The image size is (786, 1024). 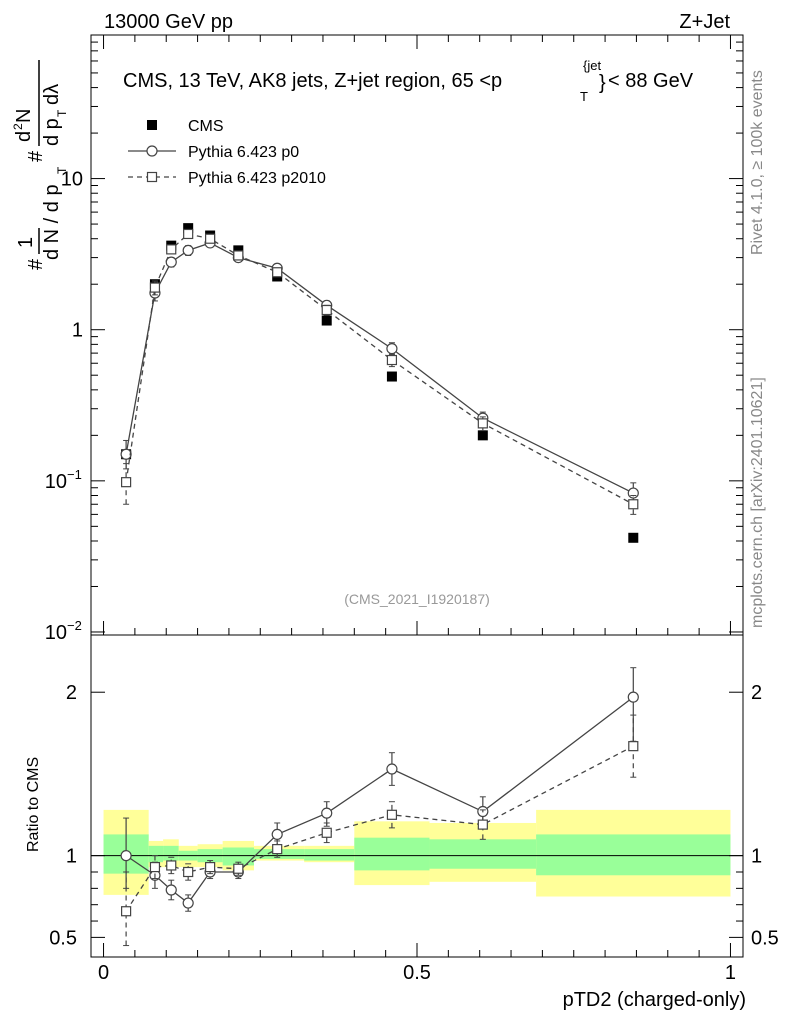 What do you see at coordinates (168, 22) in the screenshot?
I see `header-left: 13000 GeV pp` at bounding box center [168, 22].